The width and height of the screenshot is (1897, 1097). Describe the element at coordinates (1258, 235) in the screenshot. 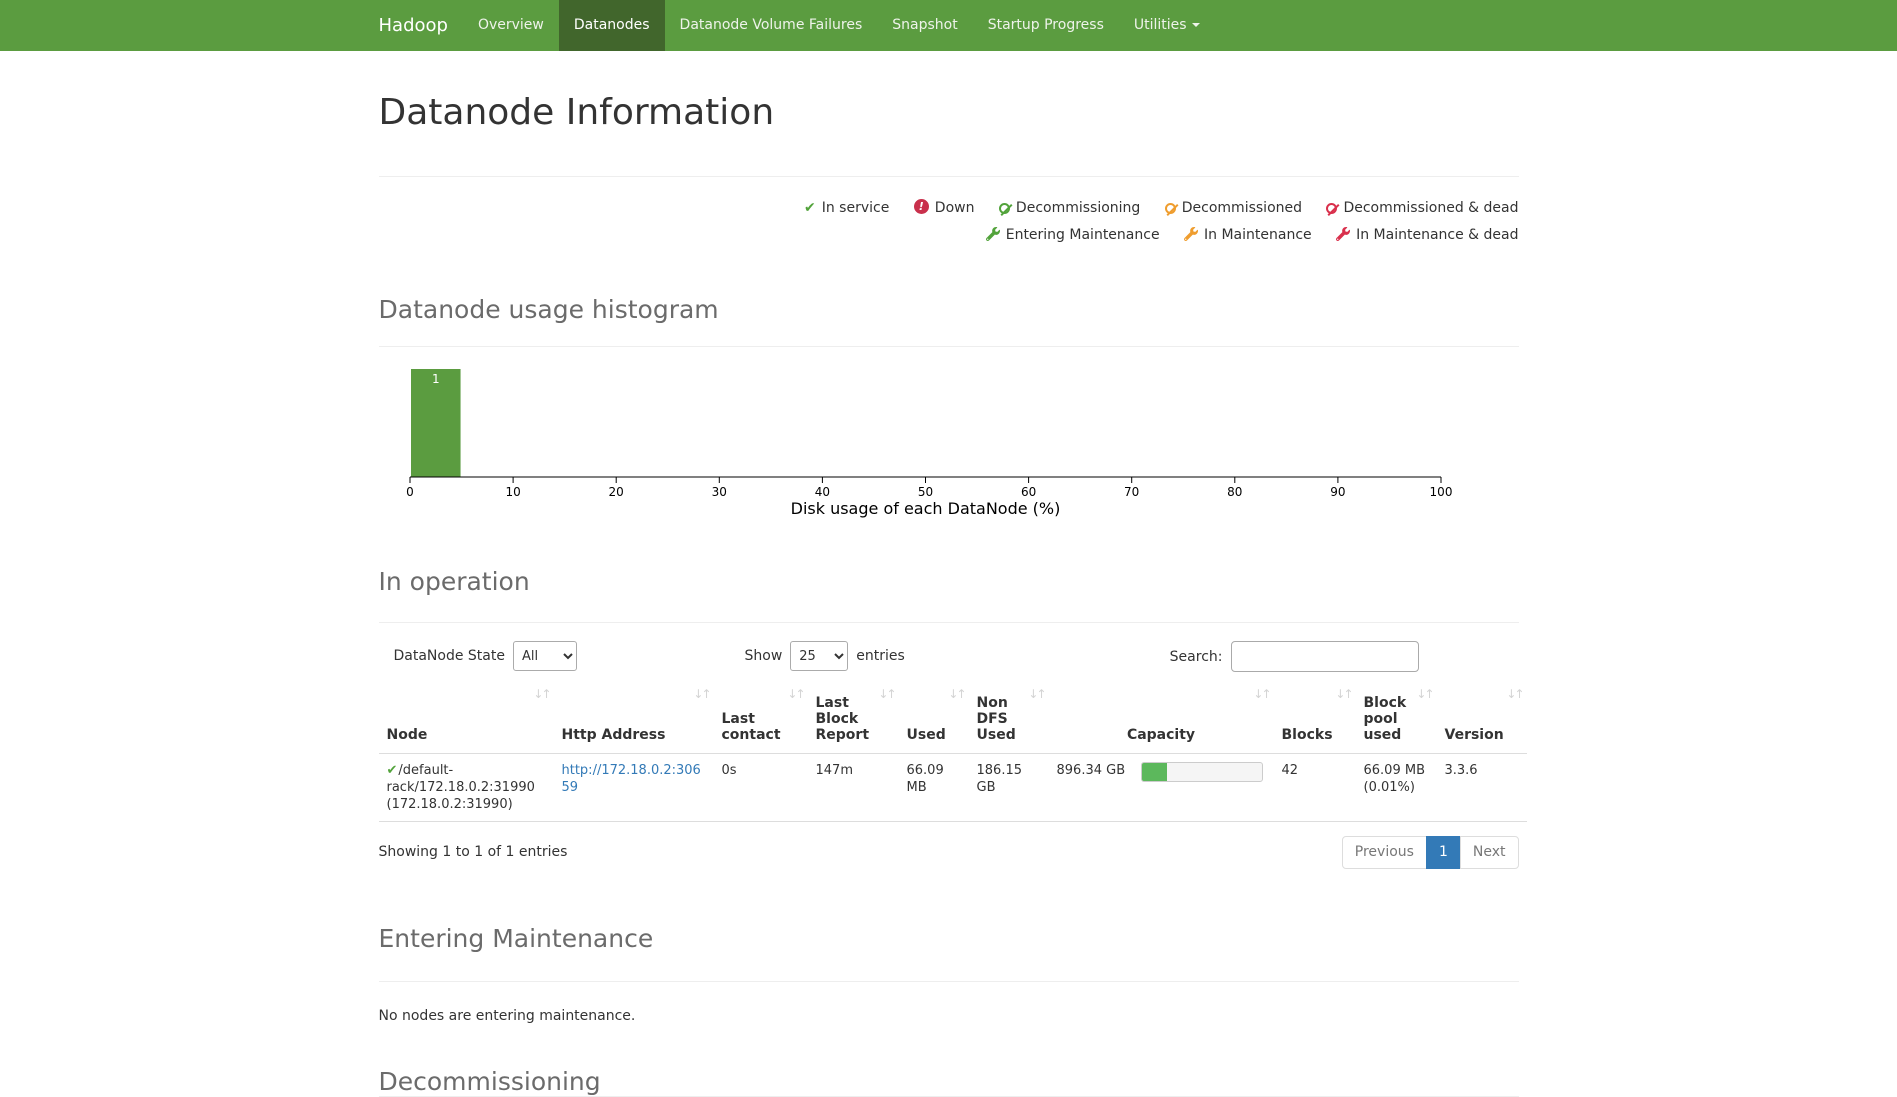

I see `legend-label: In Maintenance` at that location.